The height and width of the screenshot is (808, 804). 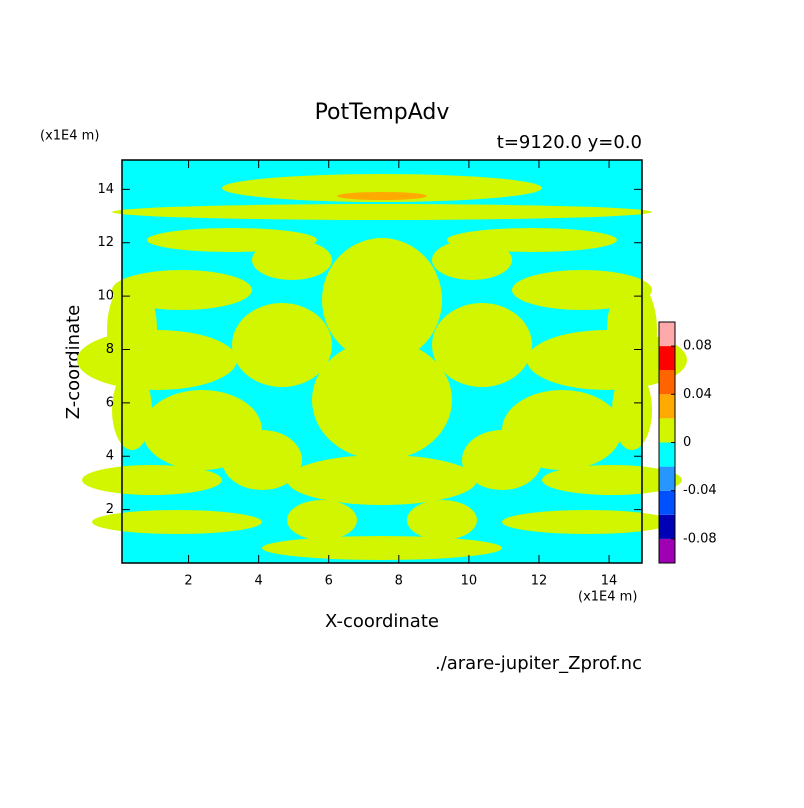 I want to click on x-tick-label: 12, so click(x=539, y=581).